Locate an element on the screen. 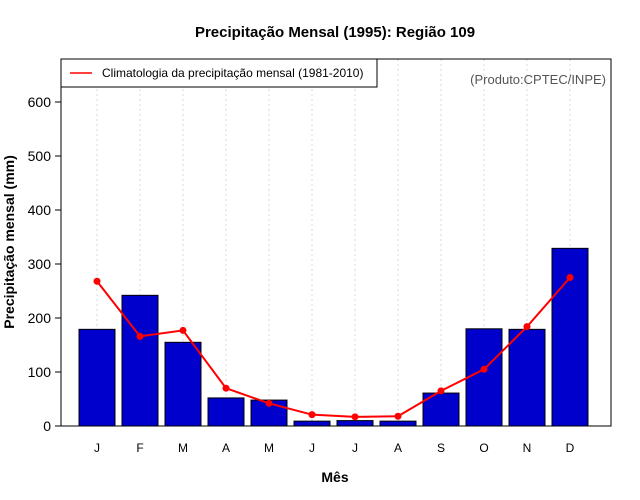 The width and height of the screenshot is (640, 500). y-axis-label: Precipitação mensal (mm) is located at coordinates (9, 242).